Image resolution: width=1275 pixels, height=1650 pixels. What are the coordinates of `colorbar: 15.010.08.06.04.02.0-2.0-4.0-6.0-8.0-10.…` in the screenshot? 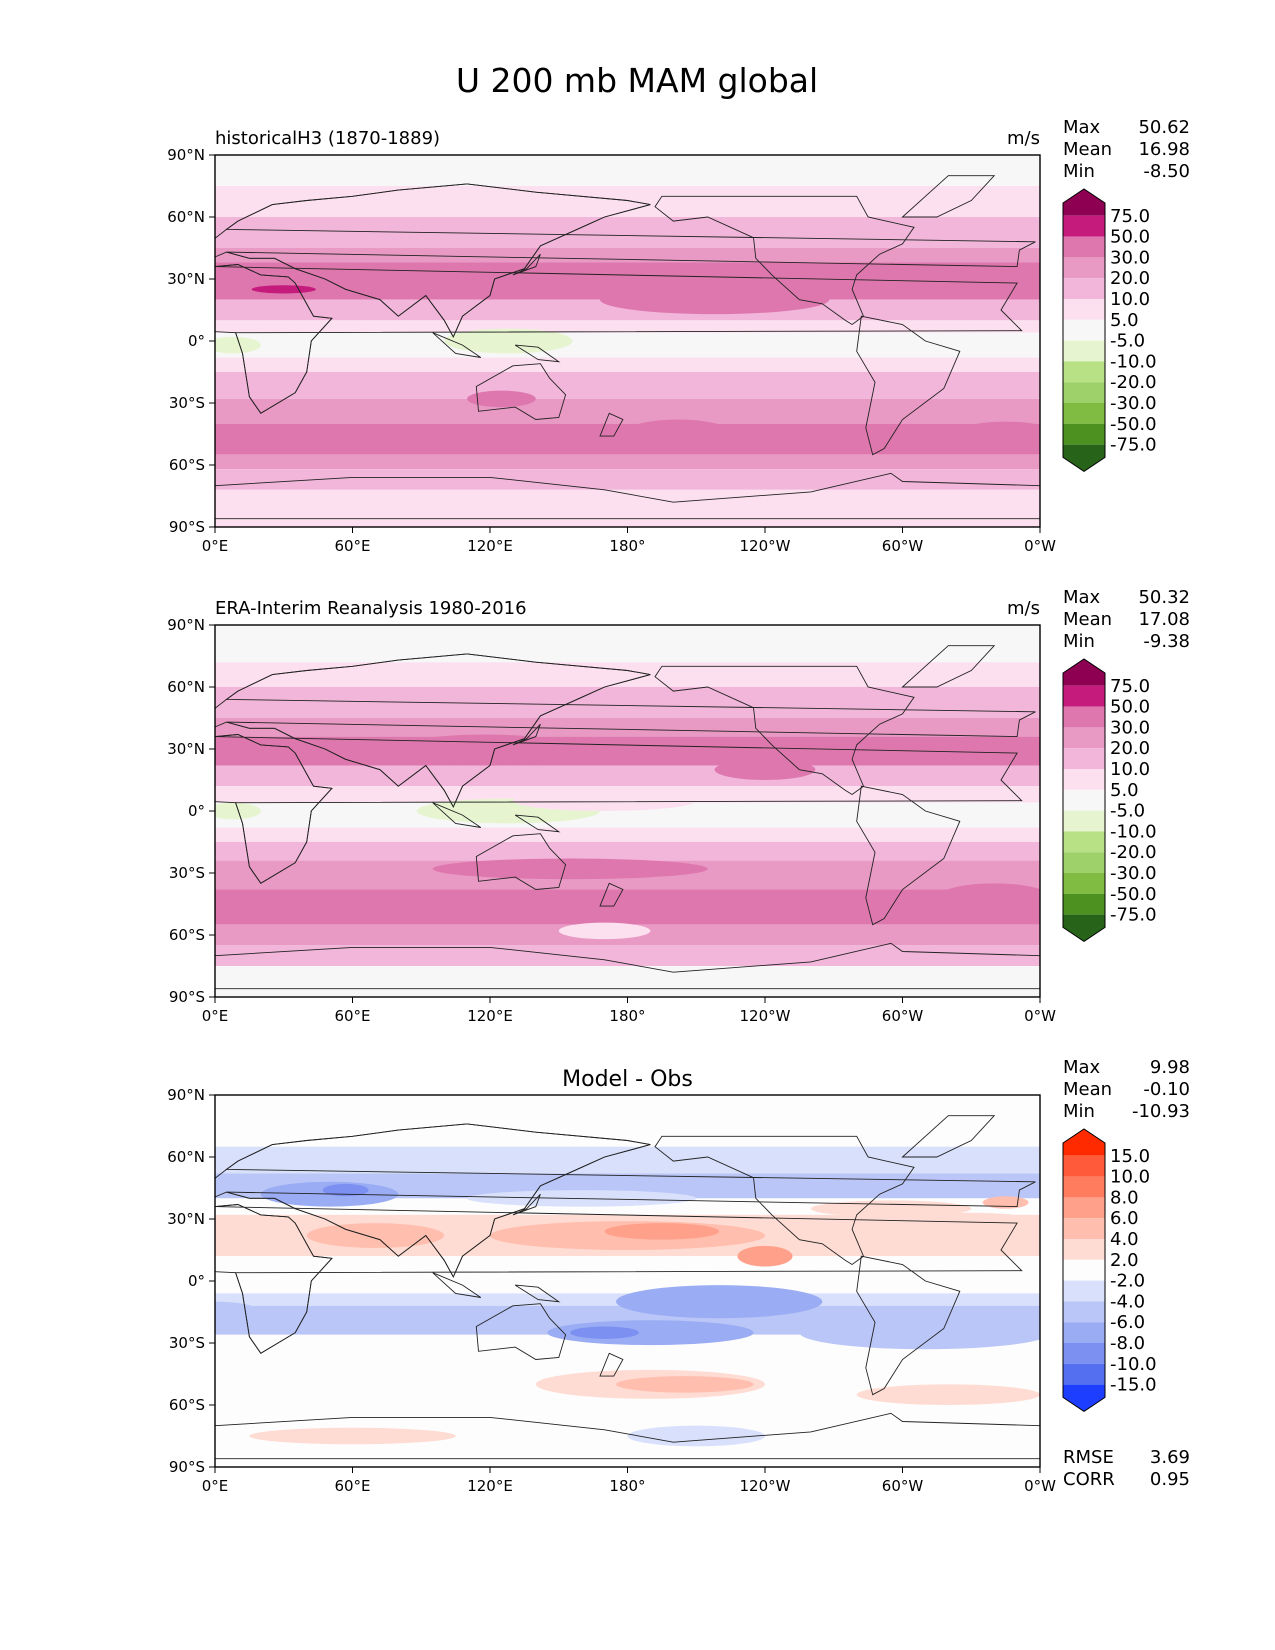 It's located at (1109, 1270).